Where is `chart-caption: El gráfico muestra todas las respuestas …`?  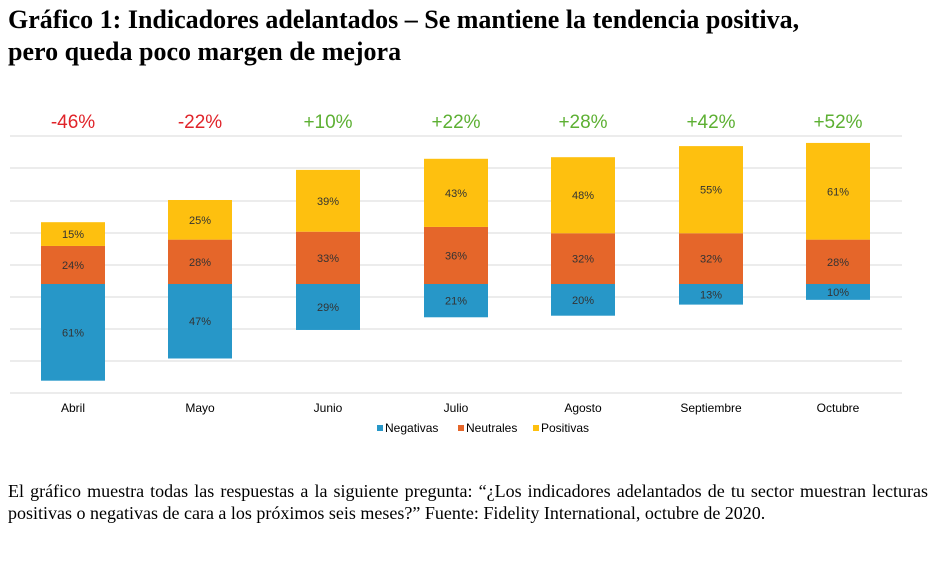
chart-caption: El gráfico muestra todas las respuestas … is located at coordinates (468, 502).